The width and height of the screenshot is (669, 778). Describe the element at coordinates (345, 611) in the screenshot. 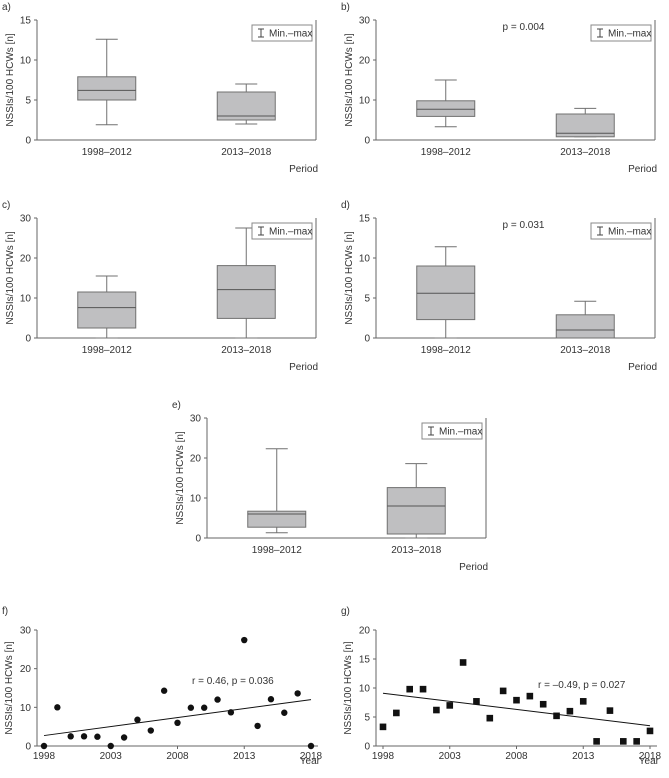

I see `panel-label: g)` at that location.